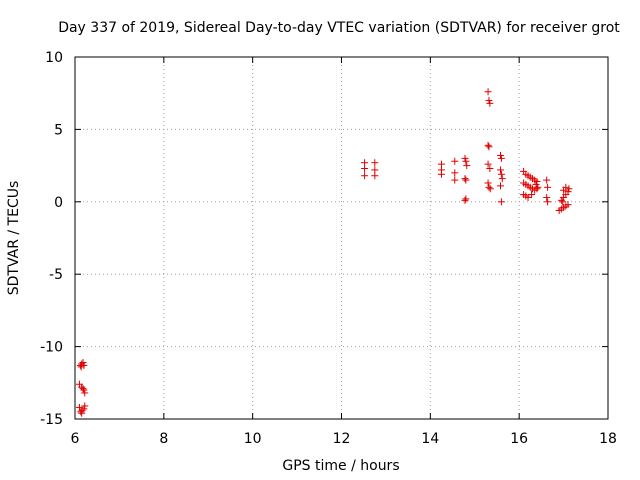 This screenshot has height=480, width=640. Describe the element at coordinates (54, 58) in the screenshot. I see `y-tick-label: 10` at that location.